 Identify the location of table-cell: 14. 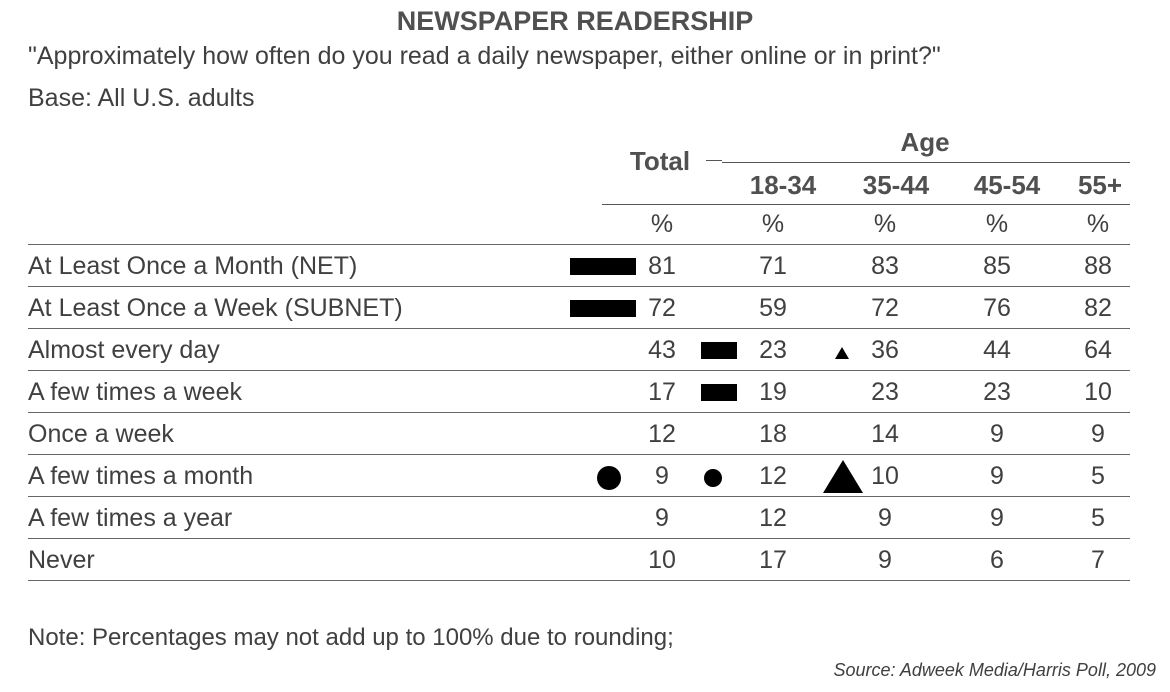
(885, 434).